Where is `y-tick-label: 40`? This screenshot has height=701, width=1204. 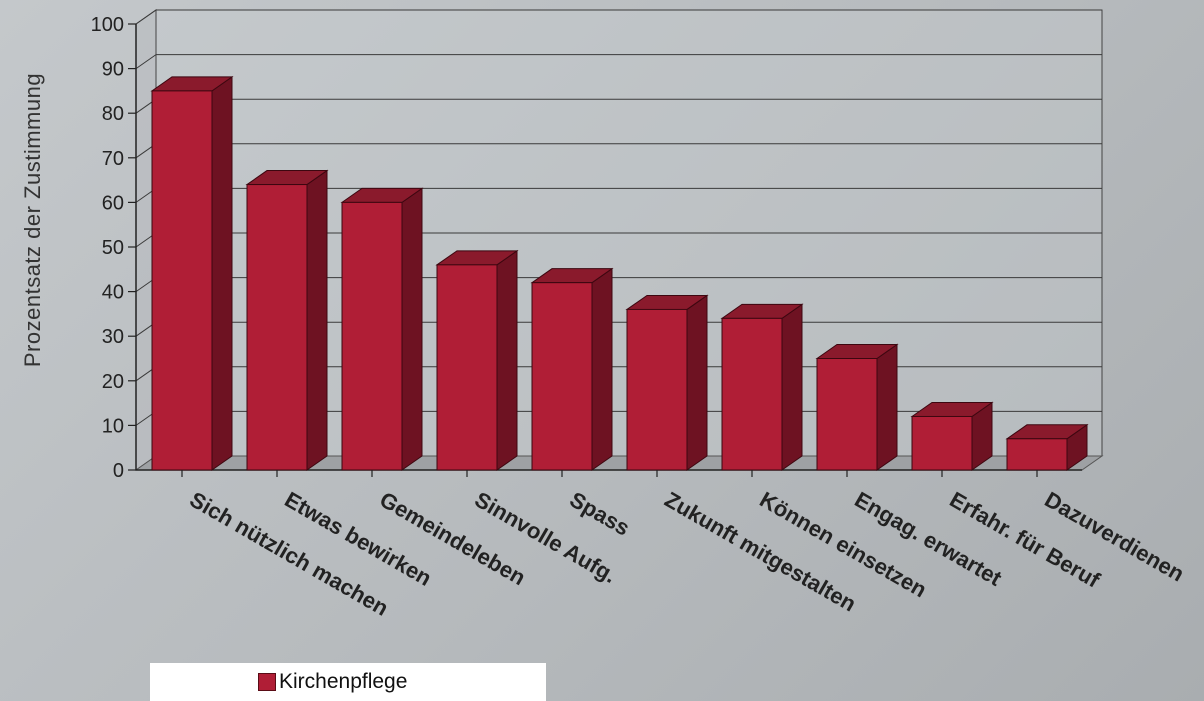
y-tick-label: 40 is located at coordinates (113, 293).